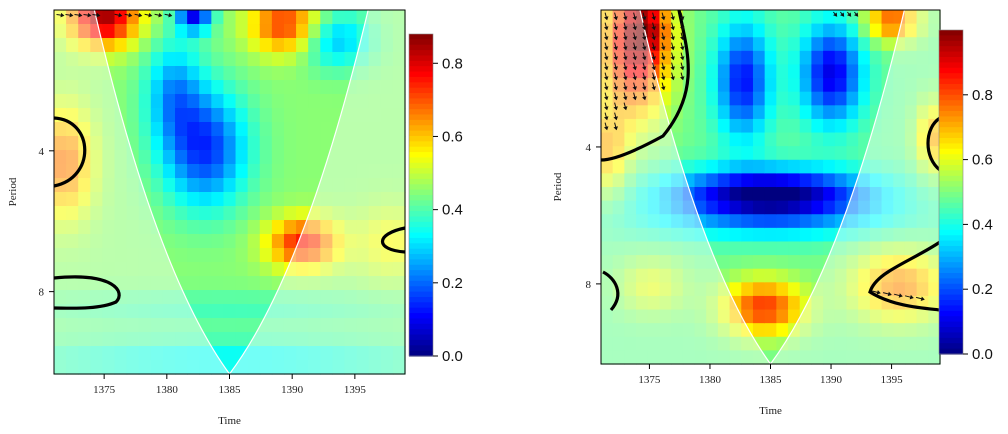  What do you see at coordinates (421, 195) in the screenshot?
I see `colorbar-frame` at bounding box center [421, 195].